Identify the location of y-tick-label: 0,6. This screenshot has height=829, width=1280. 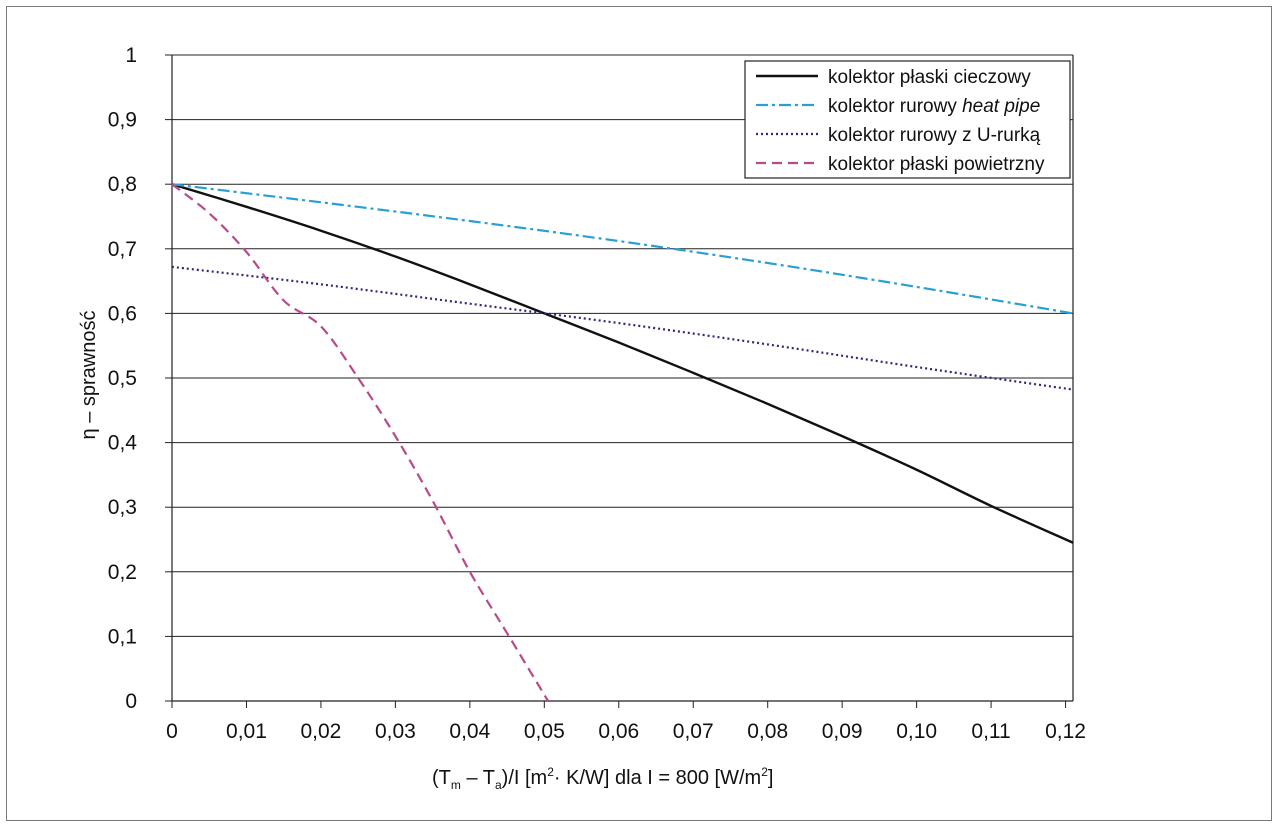
(122, 313).